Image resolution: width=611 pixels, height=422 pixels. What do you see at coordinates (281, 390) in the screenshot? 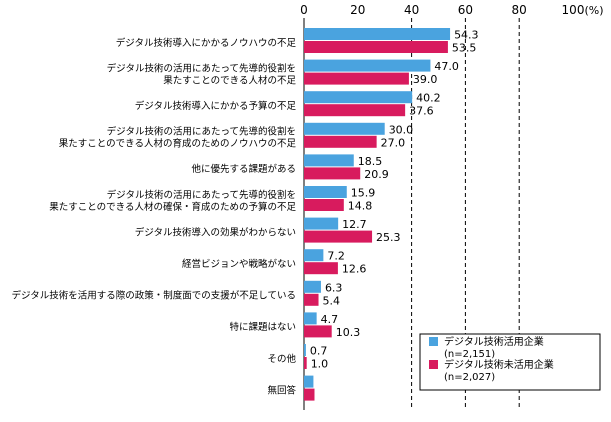
I see `category-label: 無回答` at bounding box center [281, 390].